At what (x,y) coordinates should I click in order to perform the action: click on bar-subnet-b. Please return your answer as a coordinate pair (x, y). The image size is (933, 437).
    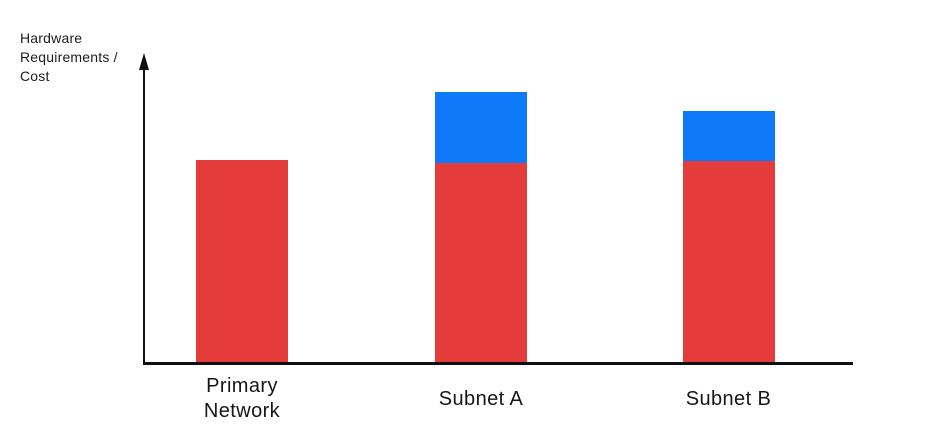
    Looking at the image, I should click on (728, 237).